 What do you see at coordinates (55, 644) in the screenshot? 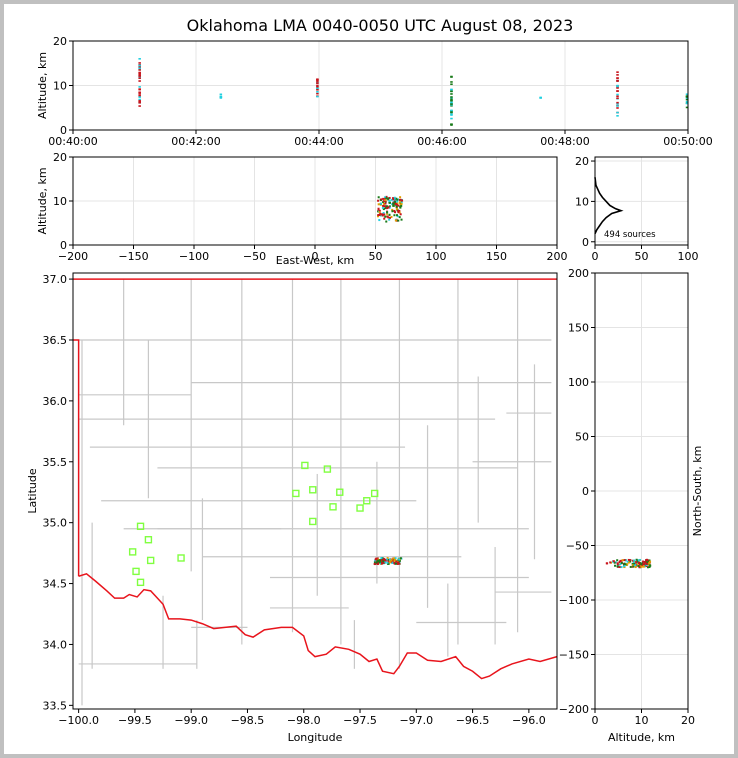
I see `latitude-axis-tick-label: 34.0` at bounding box center [55, 644].